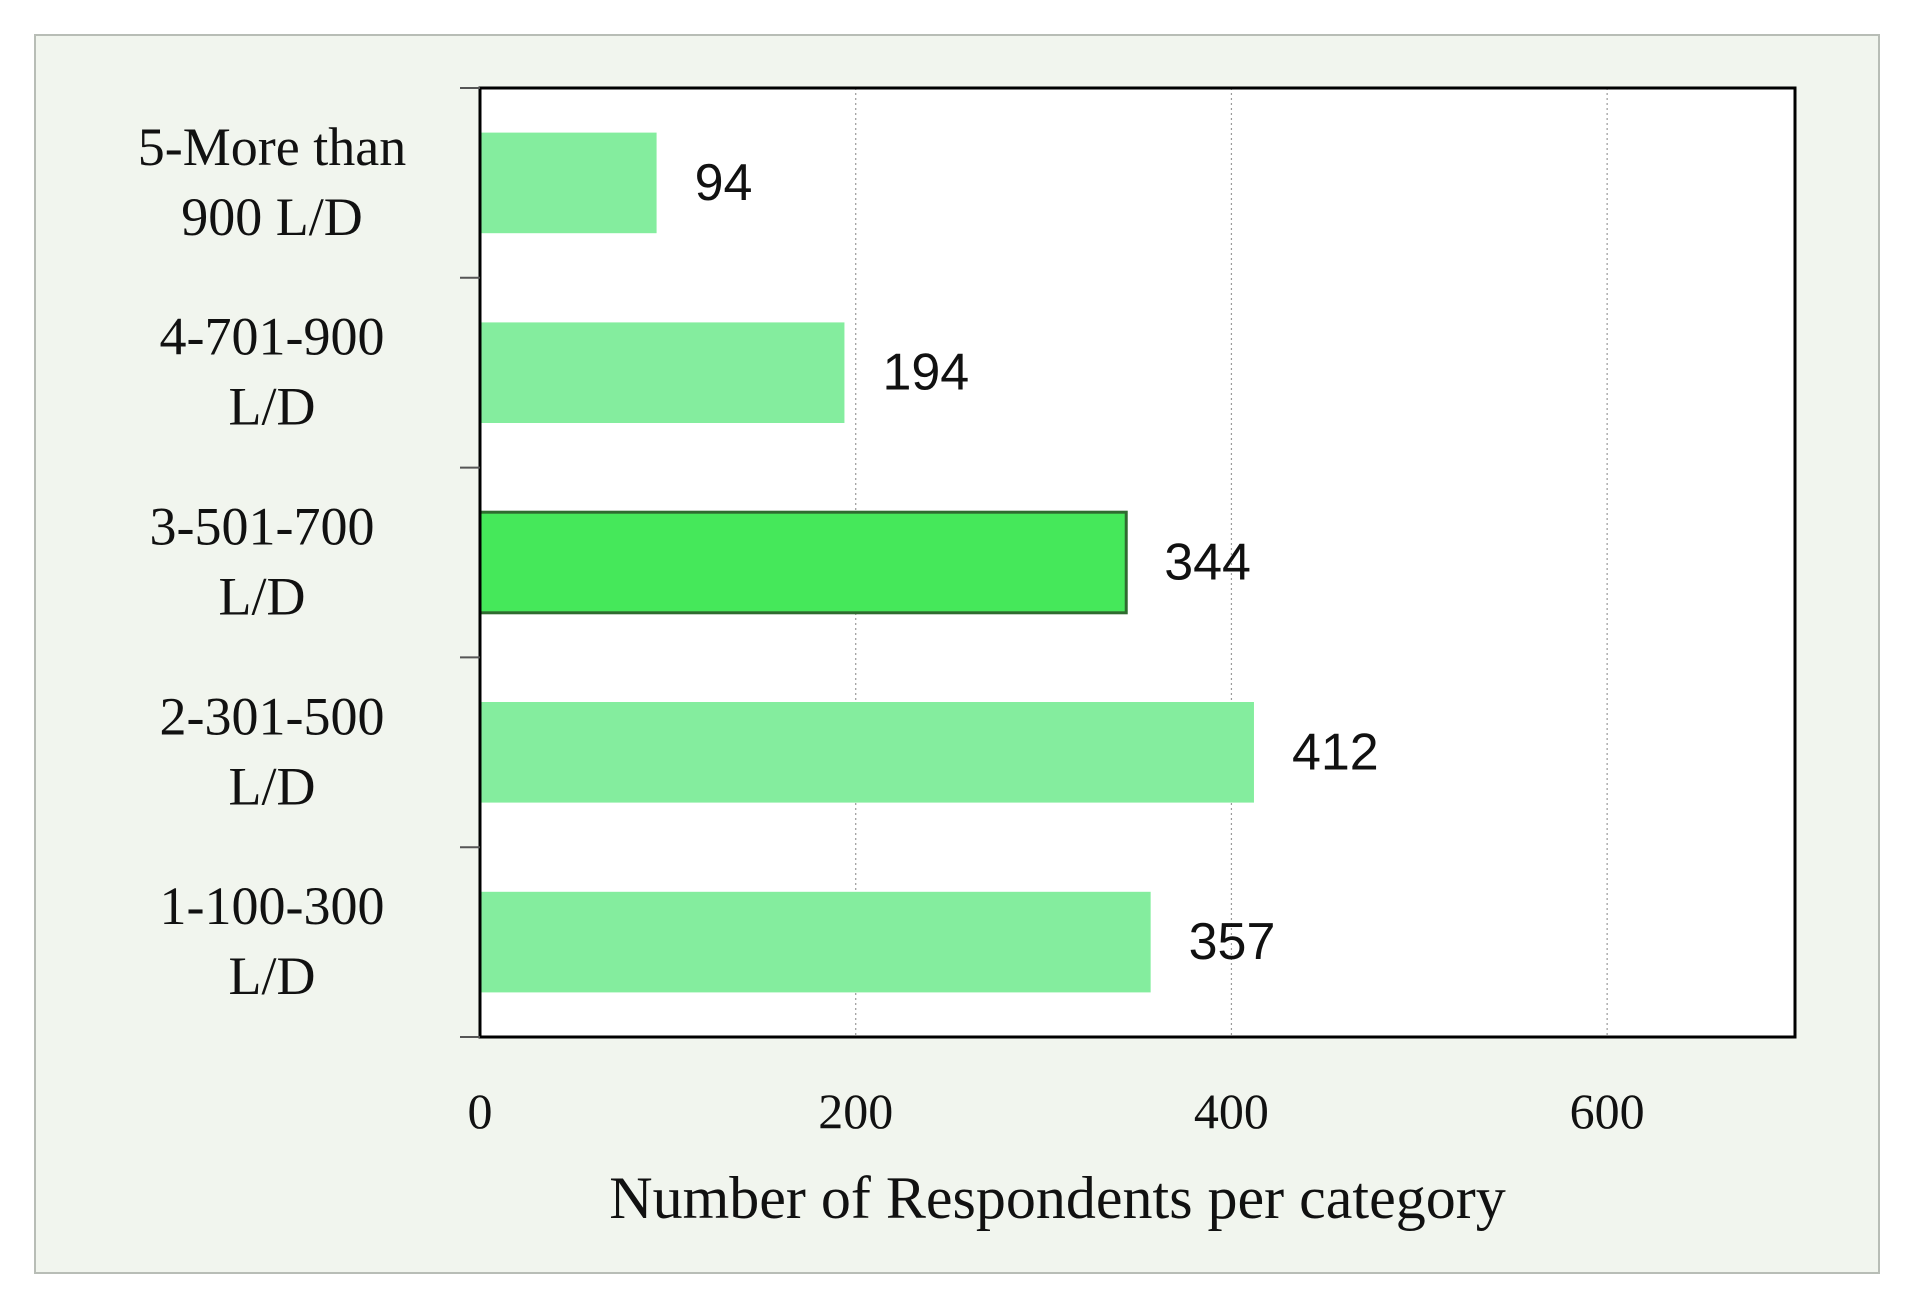 The width and height of the screenshot is (1908, 1314). I want to click on data-label-3: 344, so click(1207, 563).